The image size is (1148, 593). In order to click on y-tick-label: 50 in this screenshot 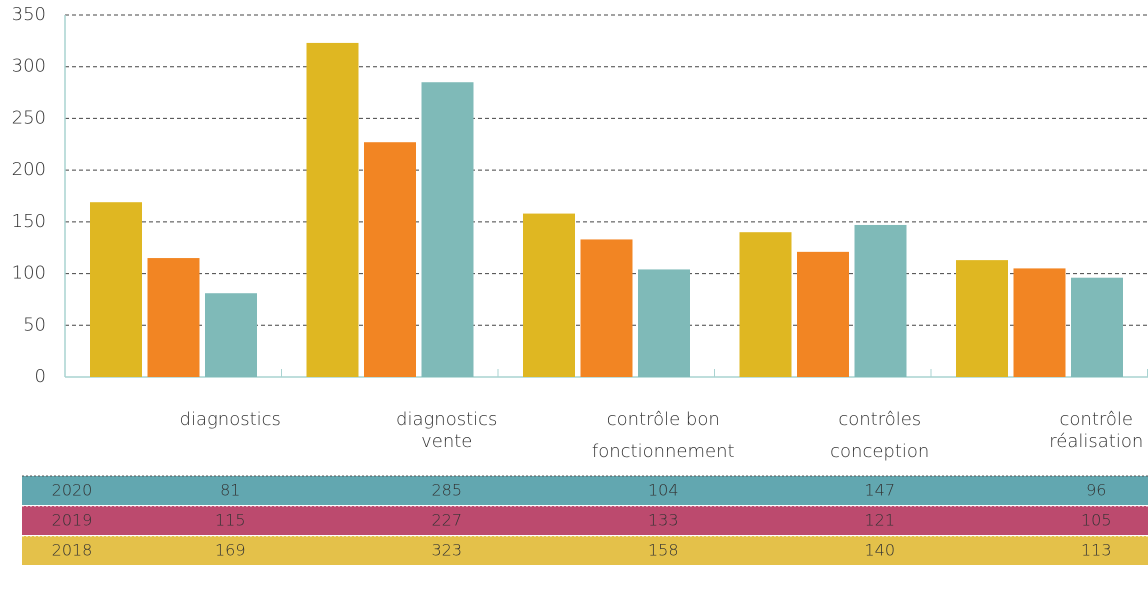, I will do `click(34, 324)`.